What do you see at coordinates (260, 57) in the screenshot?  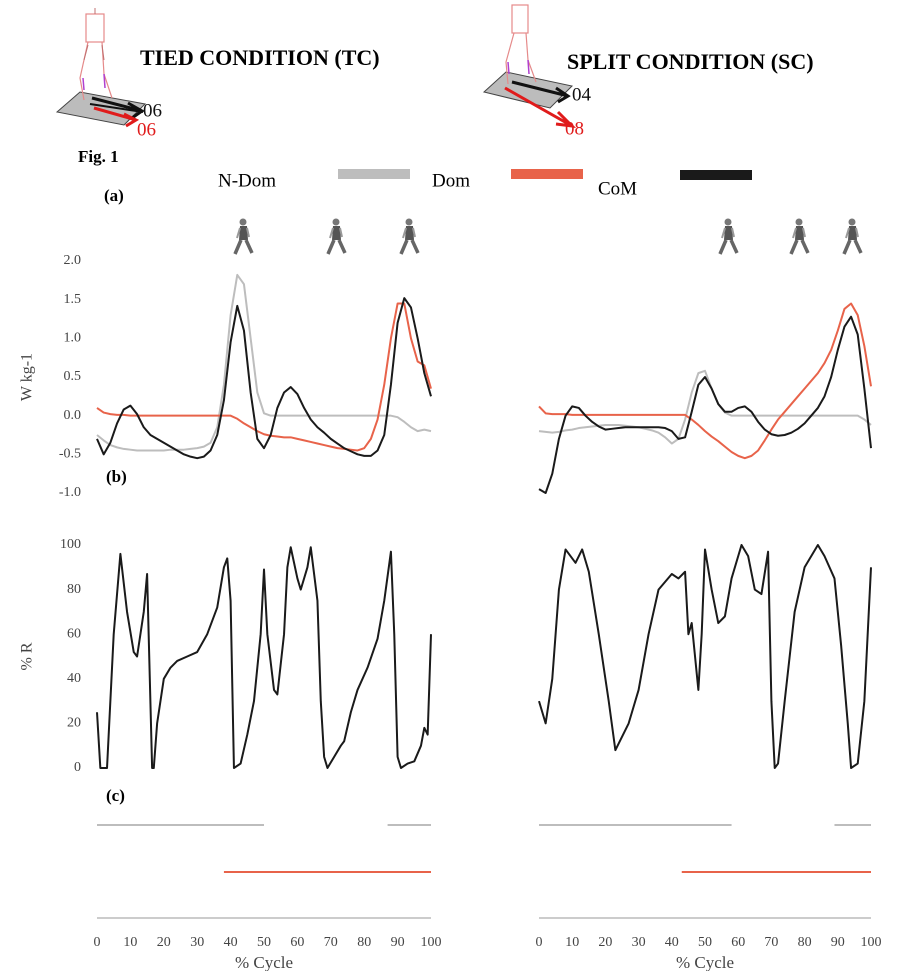 I see `condition-title: TIED CONDITION (TC)` at bounding box center [260, 57].